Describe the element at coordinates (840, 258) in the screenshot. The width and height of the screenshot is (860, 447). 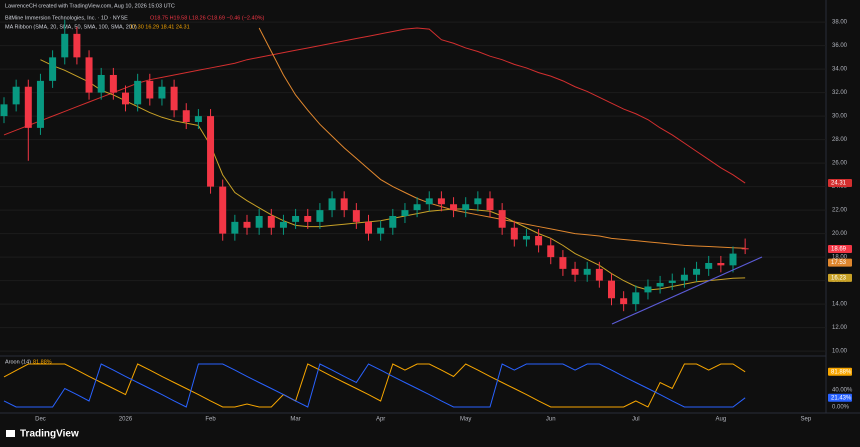
I see `y-tick-label: 18.00` at that location.